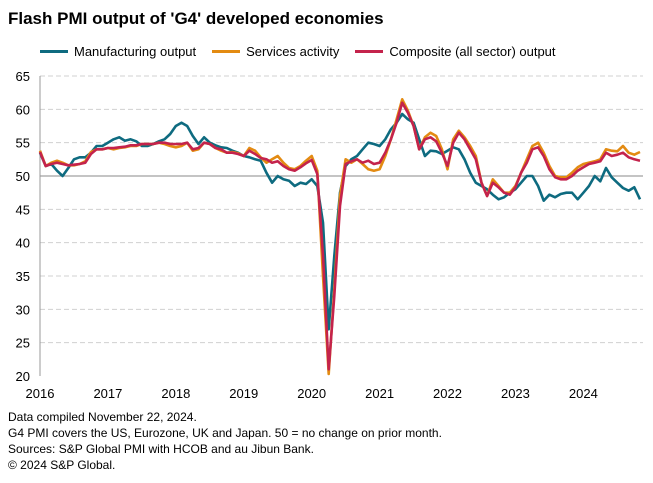  I want to click on legend-item-services: Services activity, so click(275, 51).